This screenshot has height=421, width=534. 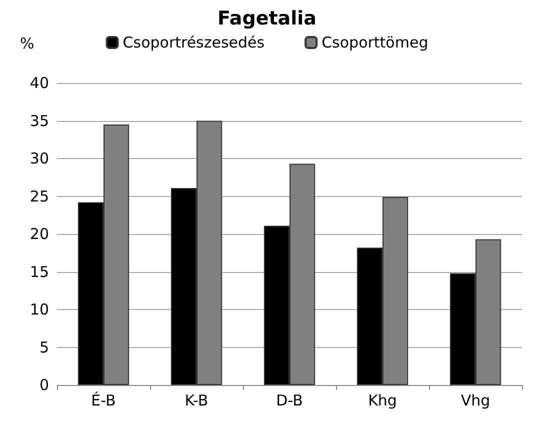 What do you see at coordinates (27, 43) in the screenshot?
I see `y-axis-title: %` at bounding box center [27, 43].